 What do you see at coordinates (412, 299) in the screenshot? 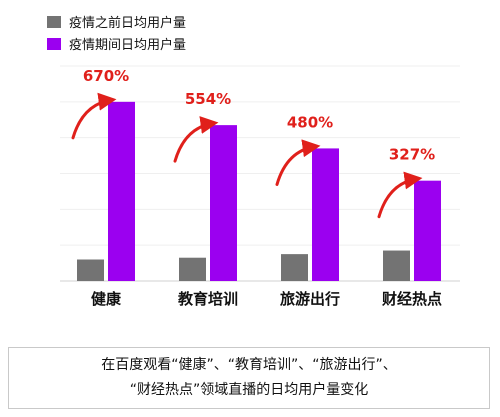
I see `category-label-4: 财经热点` at bounding box center [412, 299].